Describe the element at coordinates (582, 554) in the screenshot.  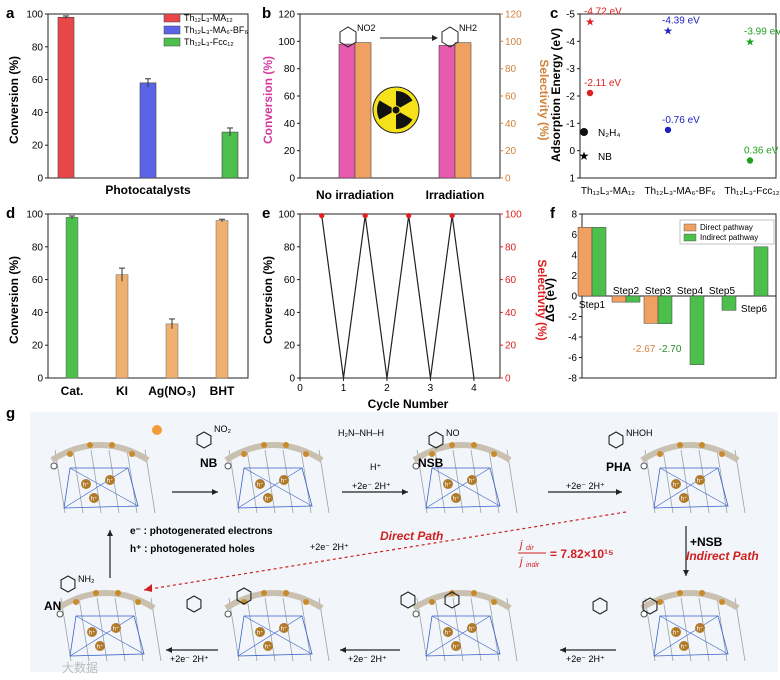
I see `ratio-value: = 7.82×10¹⁵` at that location.